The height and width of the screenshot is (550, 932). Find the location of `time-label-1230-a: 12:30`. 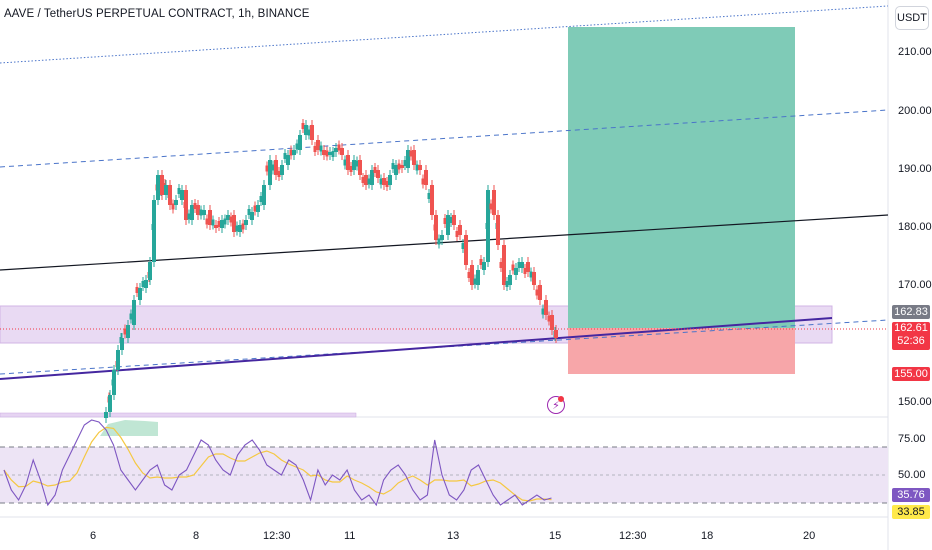

time-label-1230-a: 12:30 is located at coordinates (277, 536).